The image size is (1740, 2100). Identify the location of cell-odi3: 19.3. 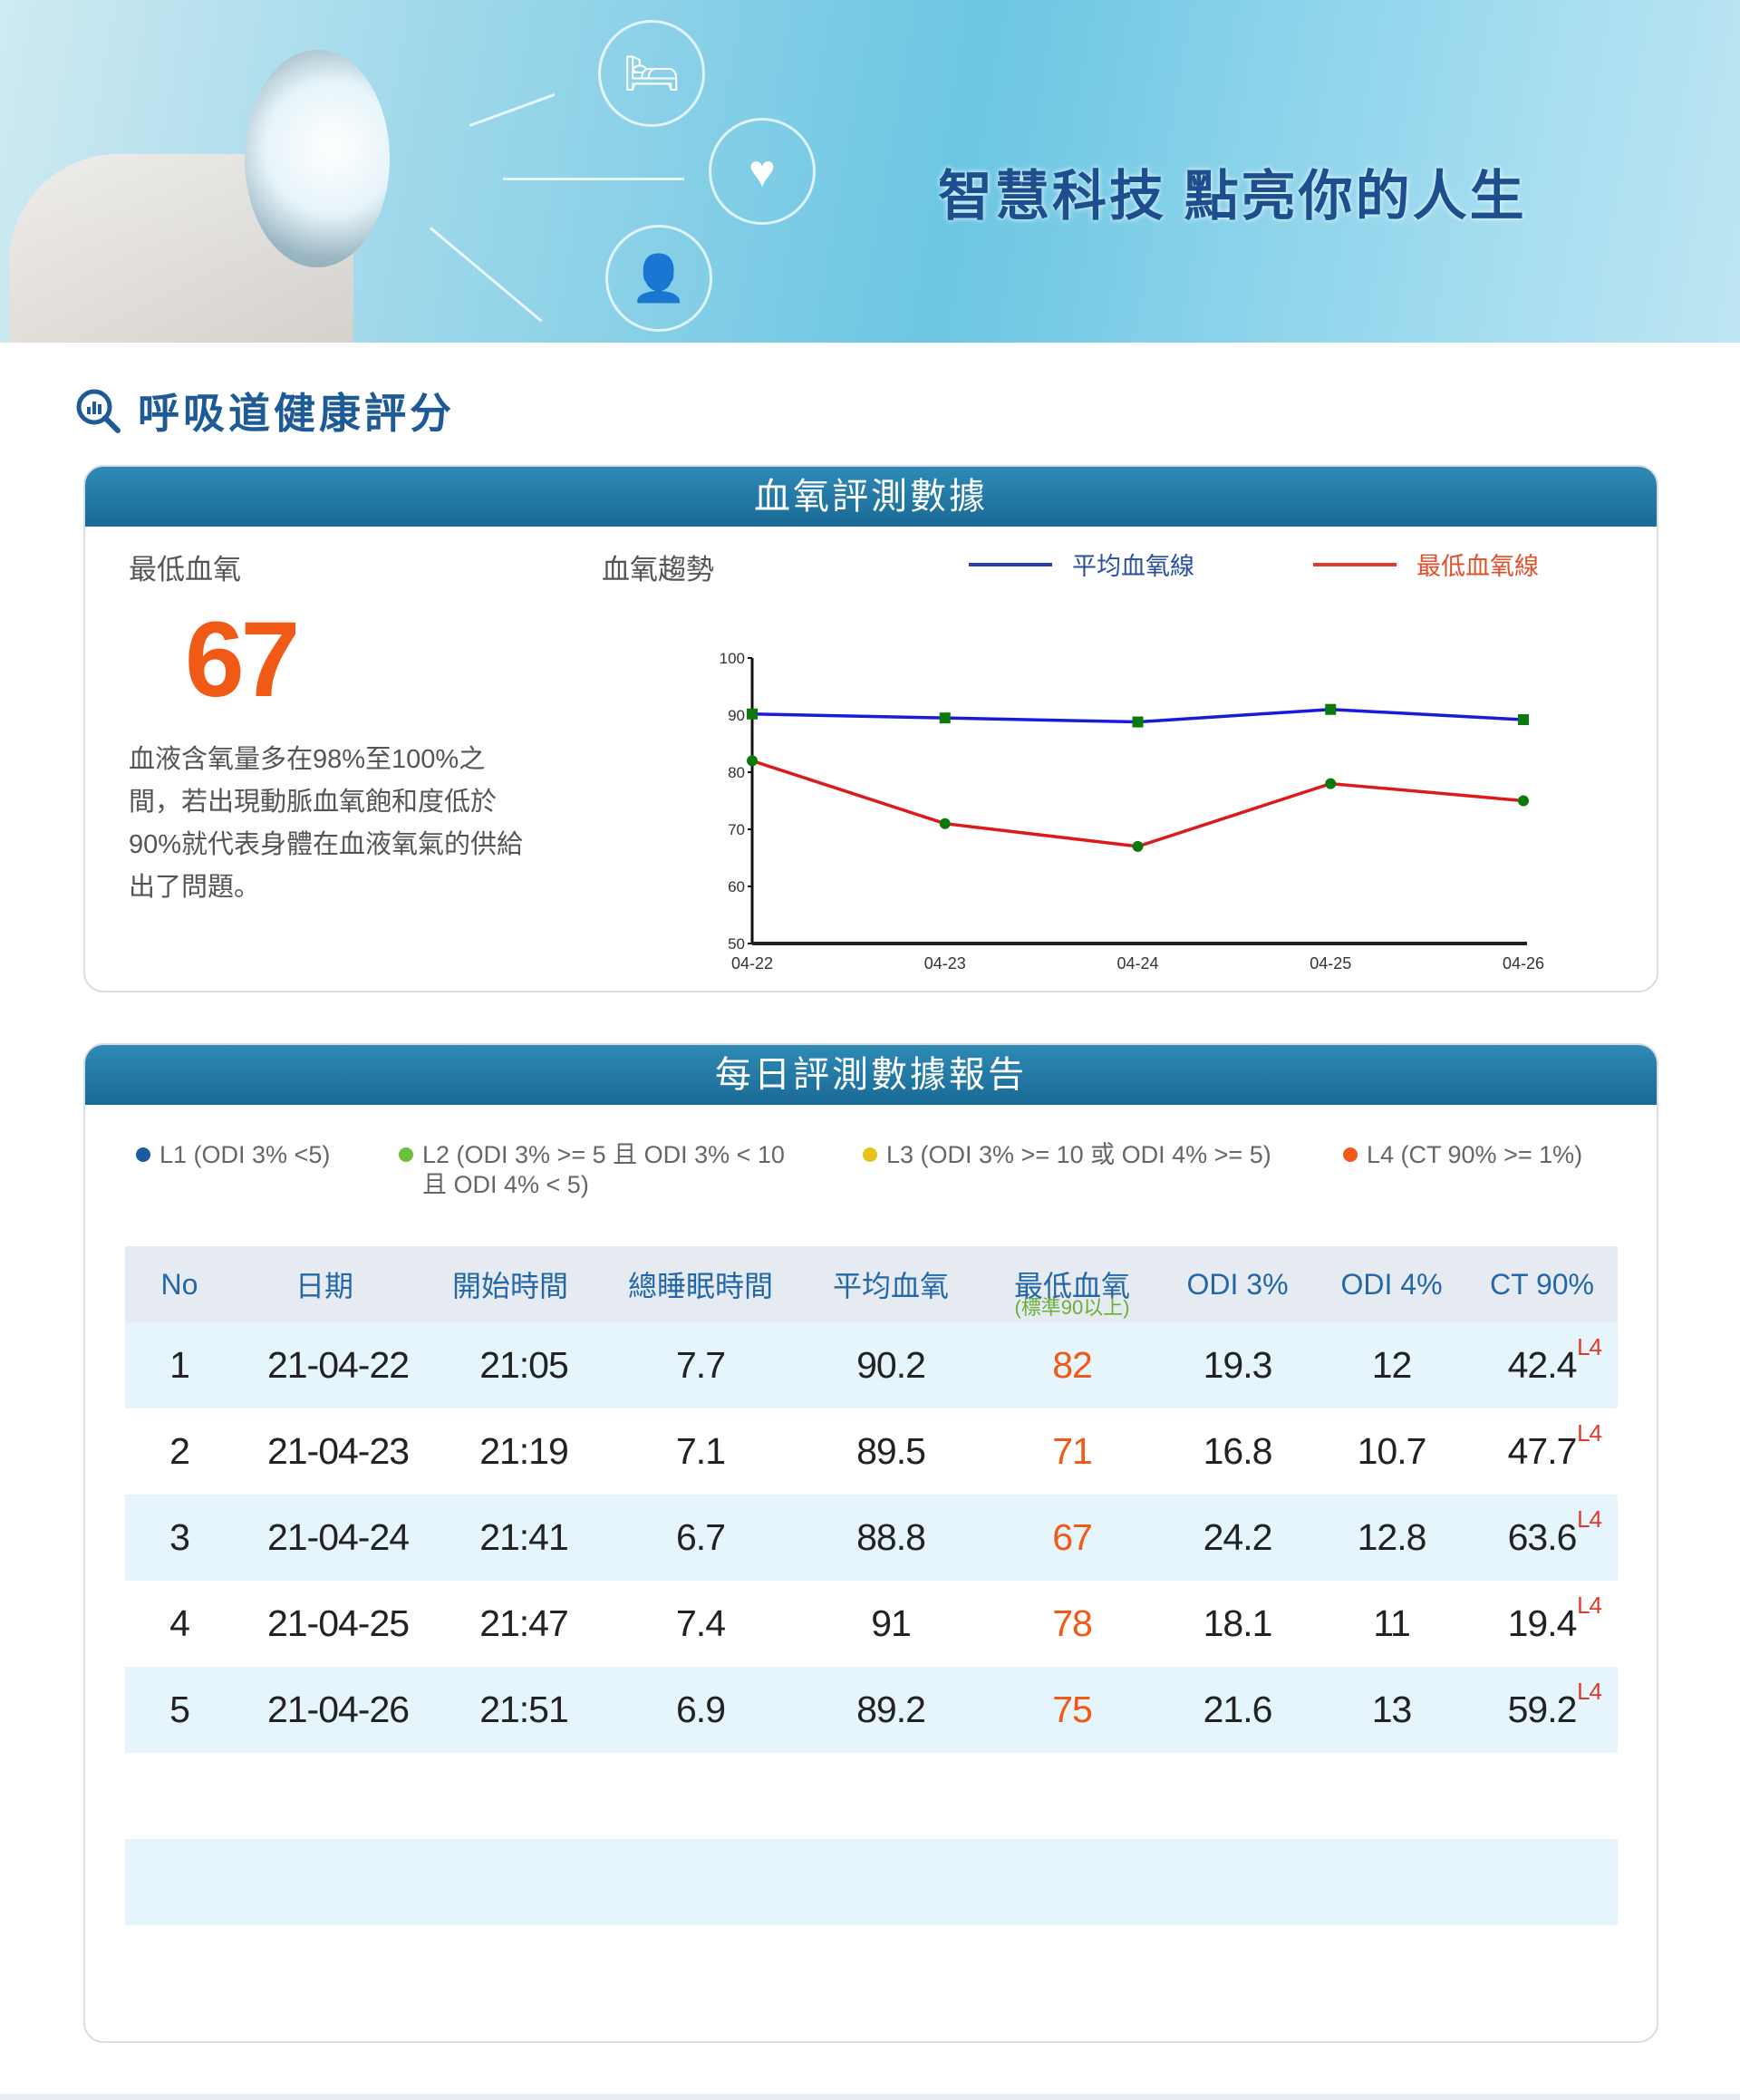
(1237, 1365).